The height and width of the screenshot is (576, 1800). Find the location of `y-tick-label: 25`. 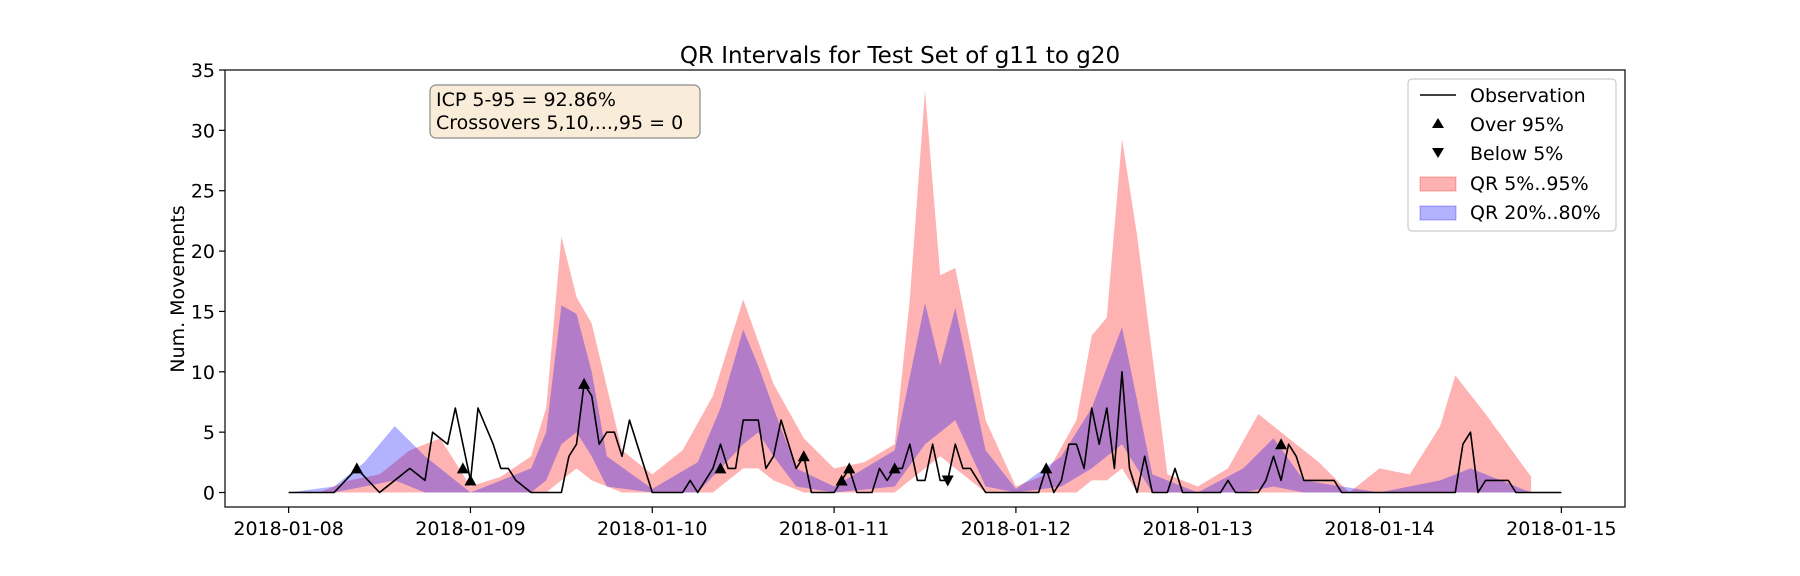

y-tick-label: 25 is located at coordinates (203, 192).